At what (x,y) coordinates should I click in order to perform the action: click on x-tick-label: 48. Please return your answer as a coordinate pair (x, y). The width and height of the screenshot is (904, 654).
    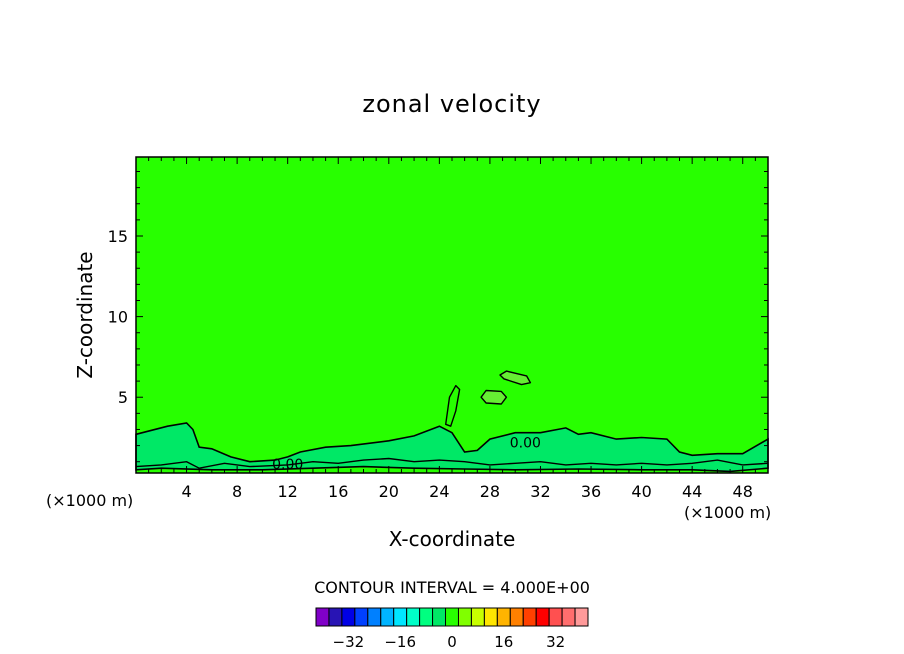
    Looking at the image, I should click on (743, 491).